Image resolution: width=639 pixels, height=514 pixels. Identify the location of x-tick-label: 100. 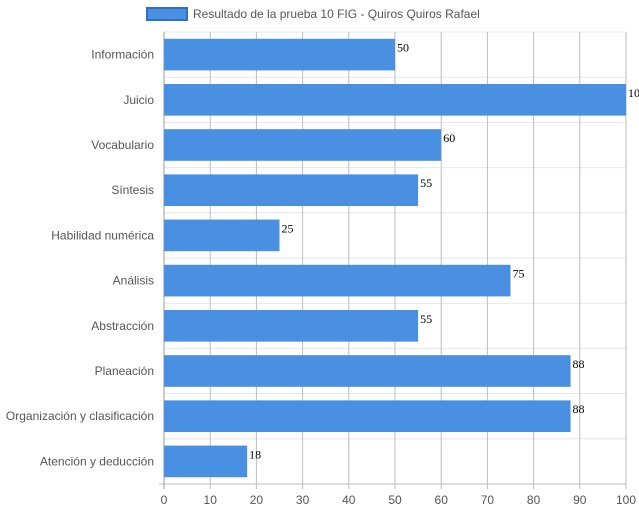
(626, 500).